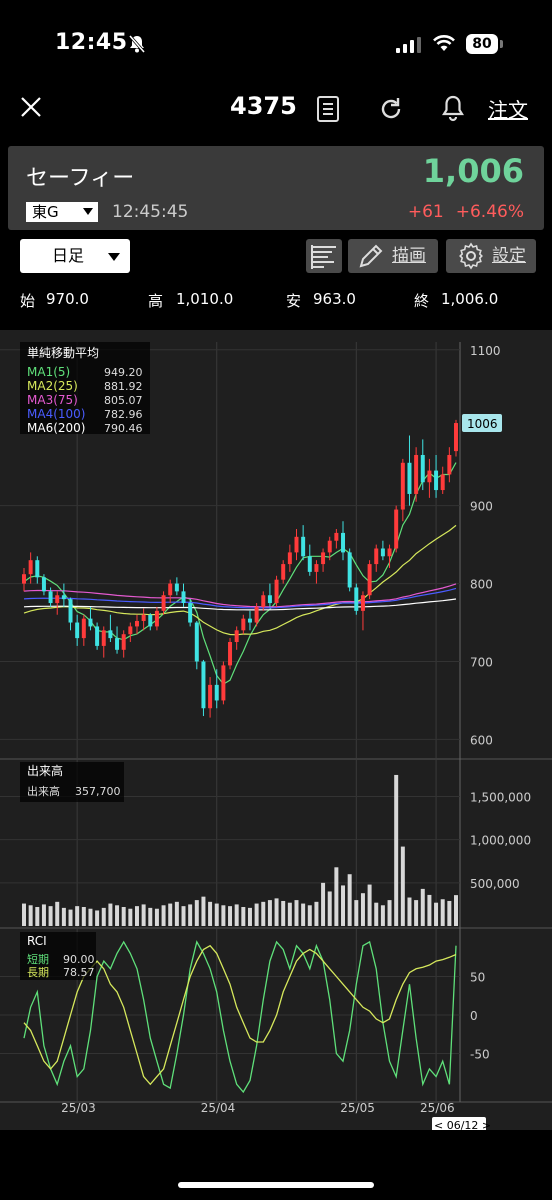 The image size is (552, 1200). I want to click on open-label: 始, so click(28, 301).